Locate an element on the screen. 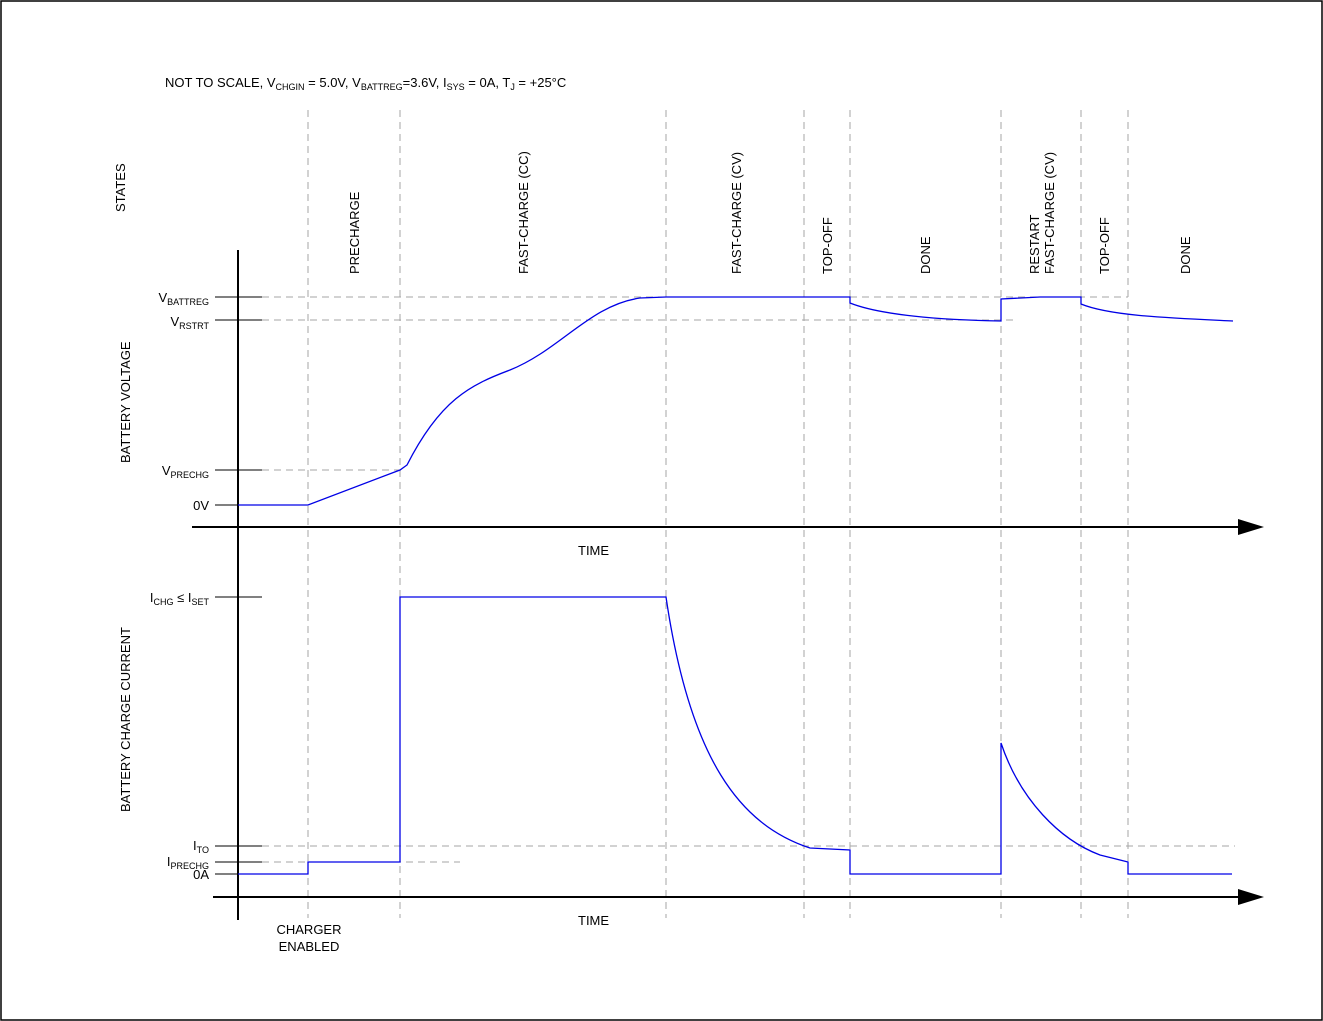  state-done-2: DONE is located at coordinates (1185, 255).